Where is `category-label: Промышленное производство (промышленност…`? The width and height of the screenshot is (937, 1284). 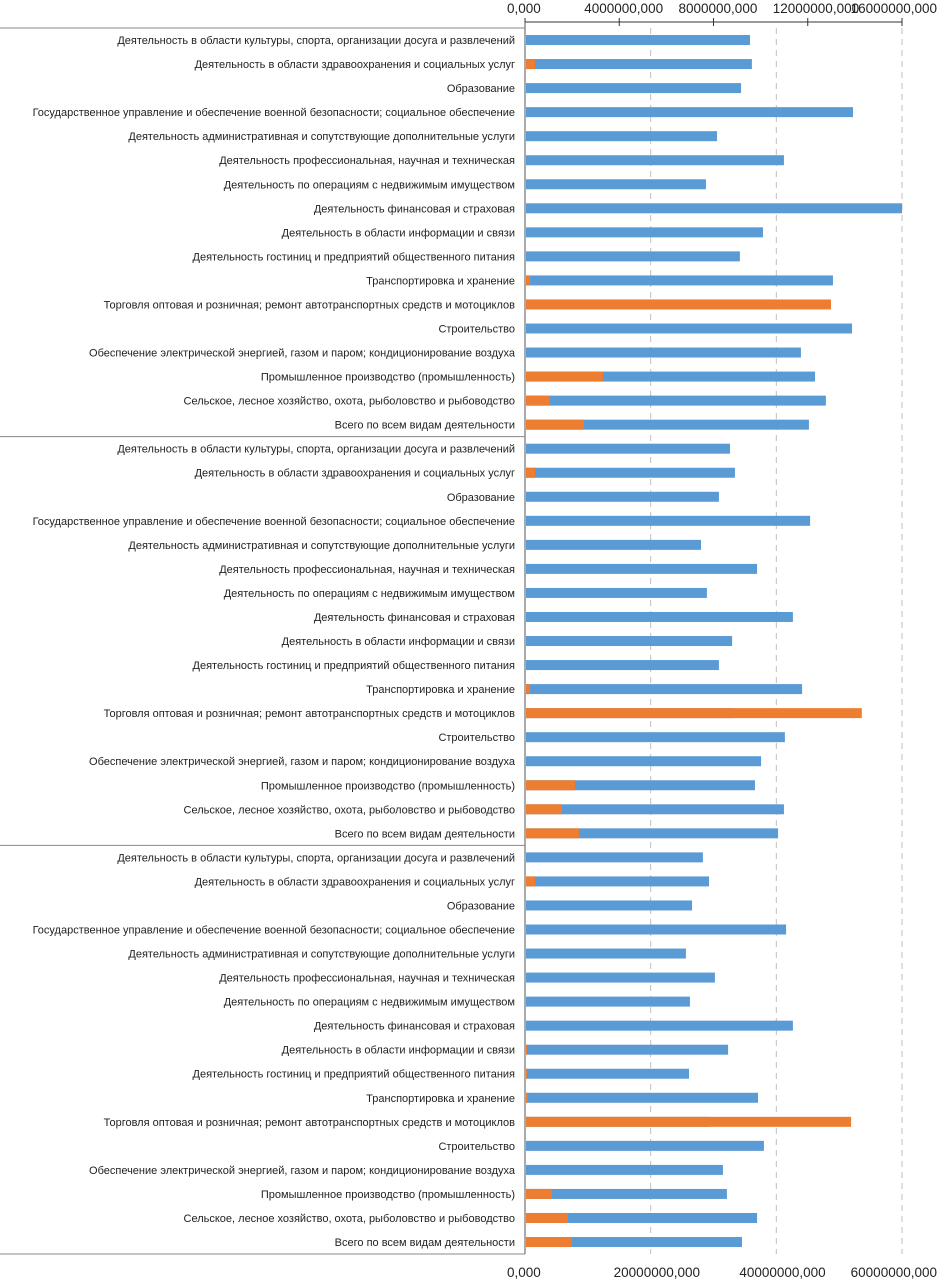
category-label: Промышленное производство (промышленност… is located at coordinates (388, 786).